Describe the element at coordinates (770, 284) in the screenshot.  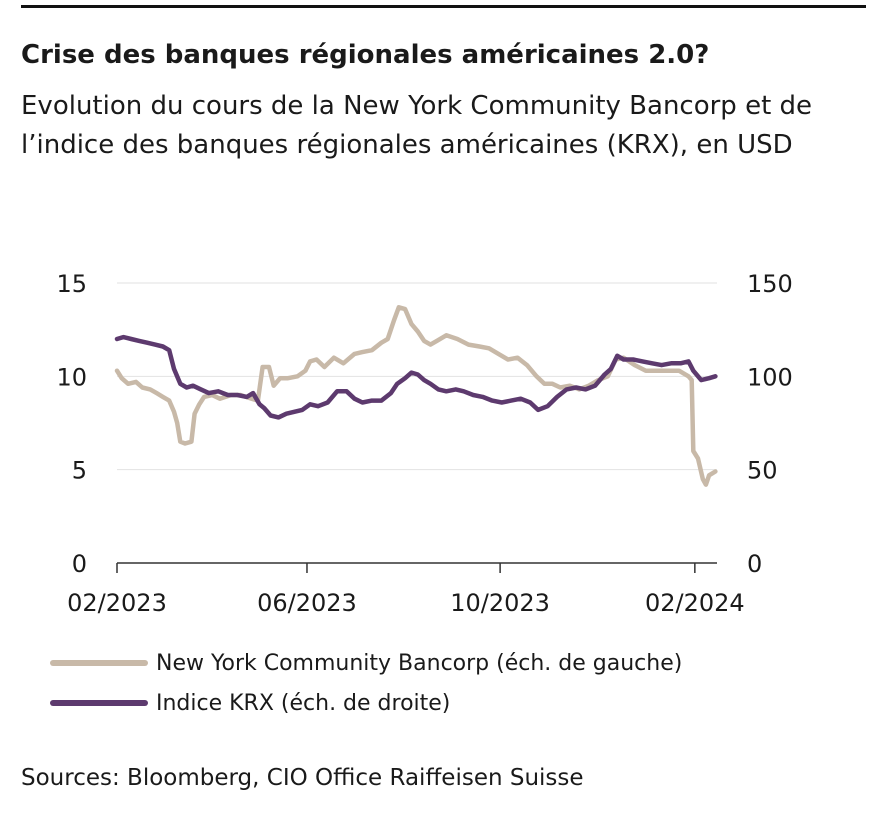
I see `y-right-tick-label: 150` at that location.